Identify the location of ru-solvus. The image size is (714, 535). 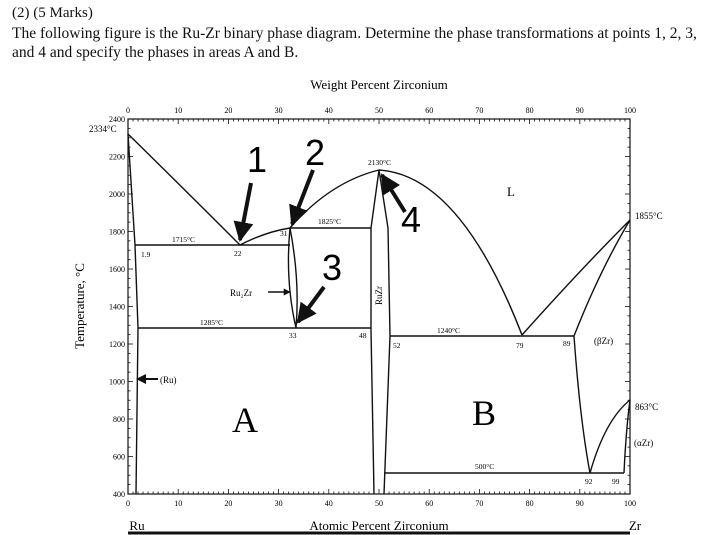
(133, 314).